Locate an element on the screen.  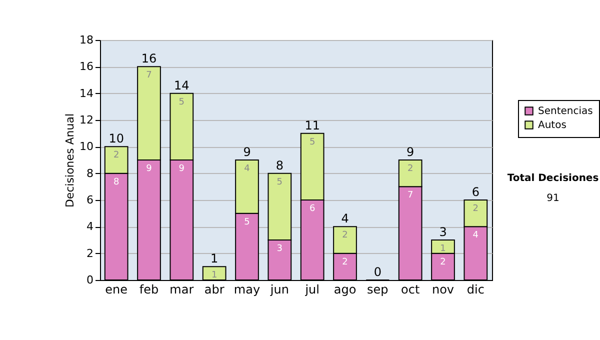
text: 91 is located at coordinates (553, 198).